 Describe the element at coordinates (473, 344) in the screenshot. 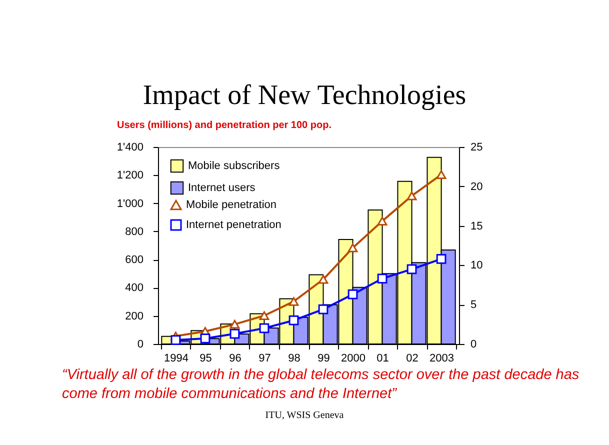

I see `y2-tick-label: 0` at that location.